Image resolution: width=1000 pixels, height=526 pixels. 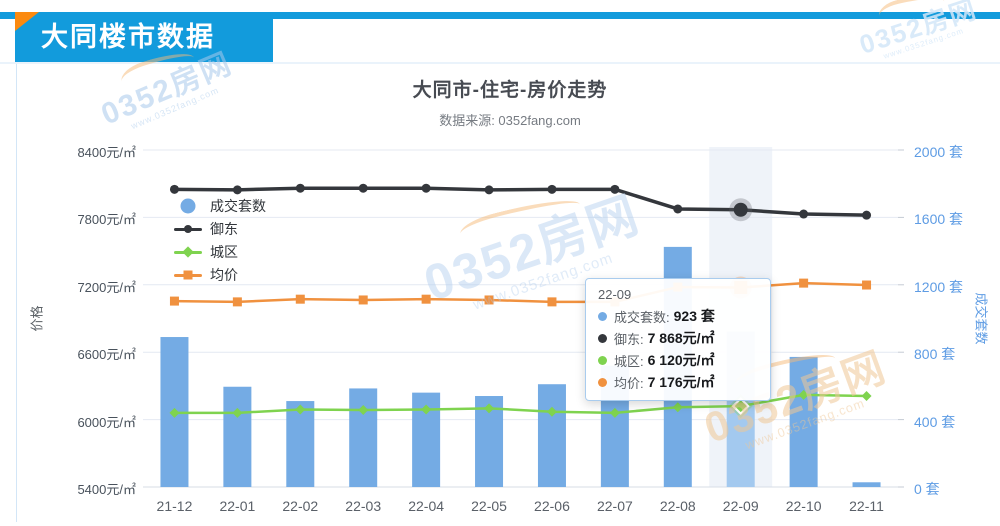 I want to click on y-axis-label-right: 1200 套, so click(x=939, y=286).